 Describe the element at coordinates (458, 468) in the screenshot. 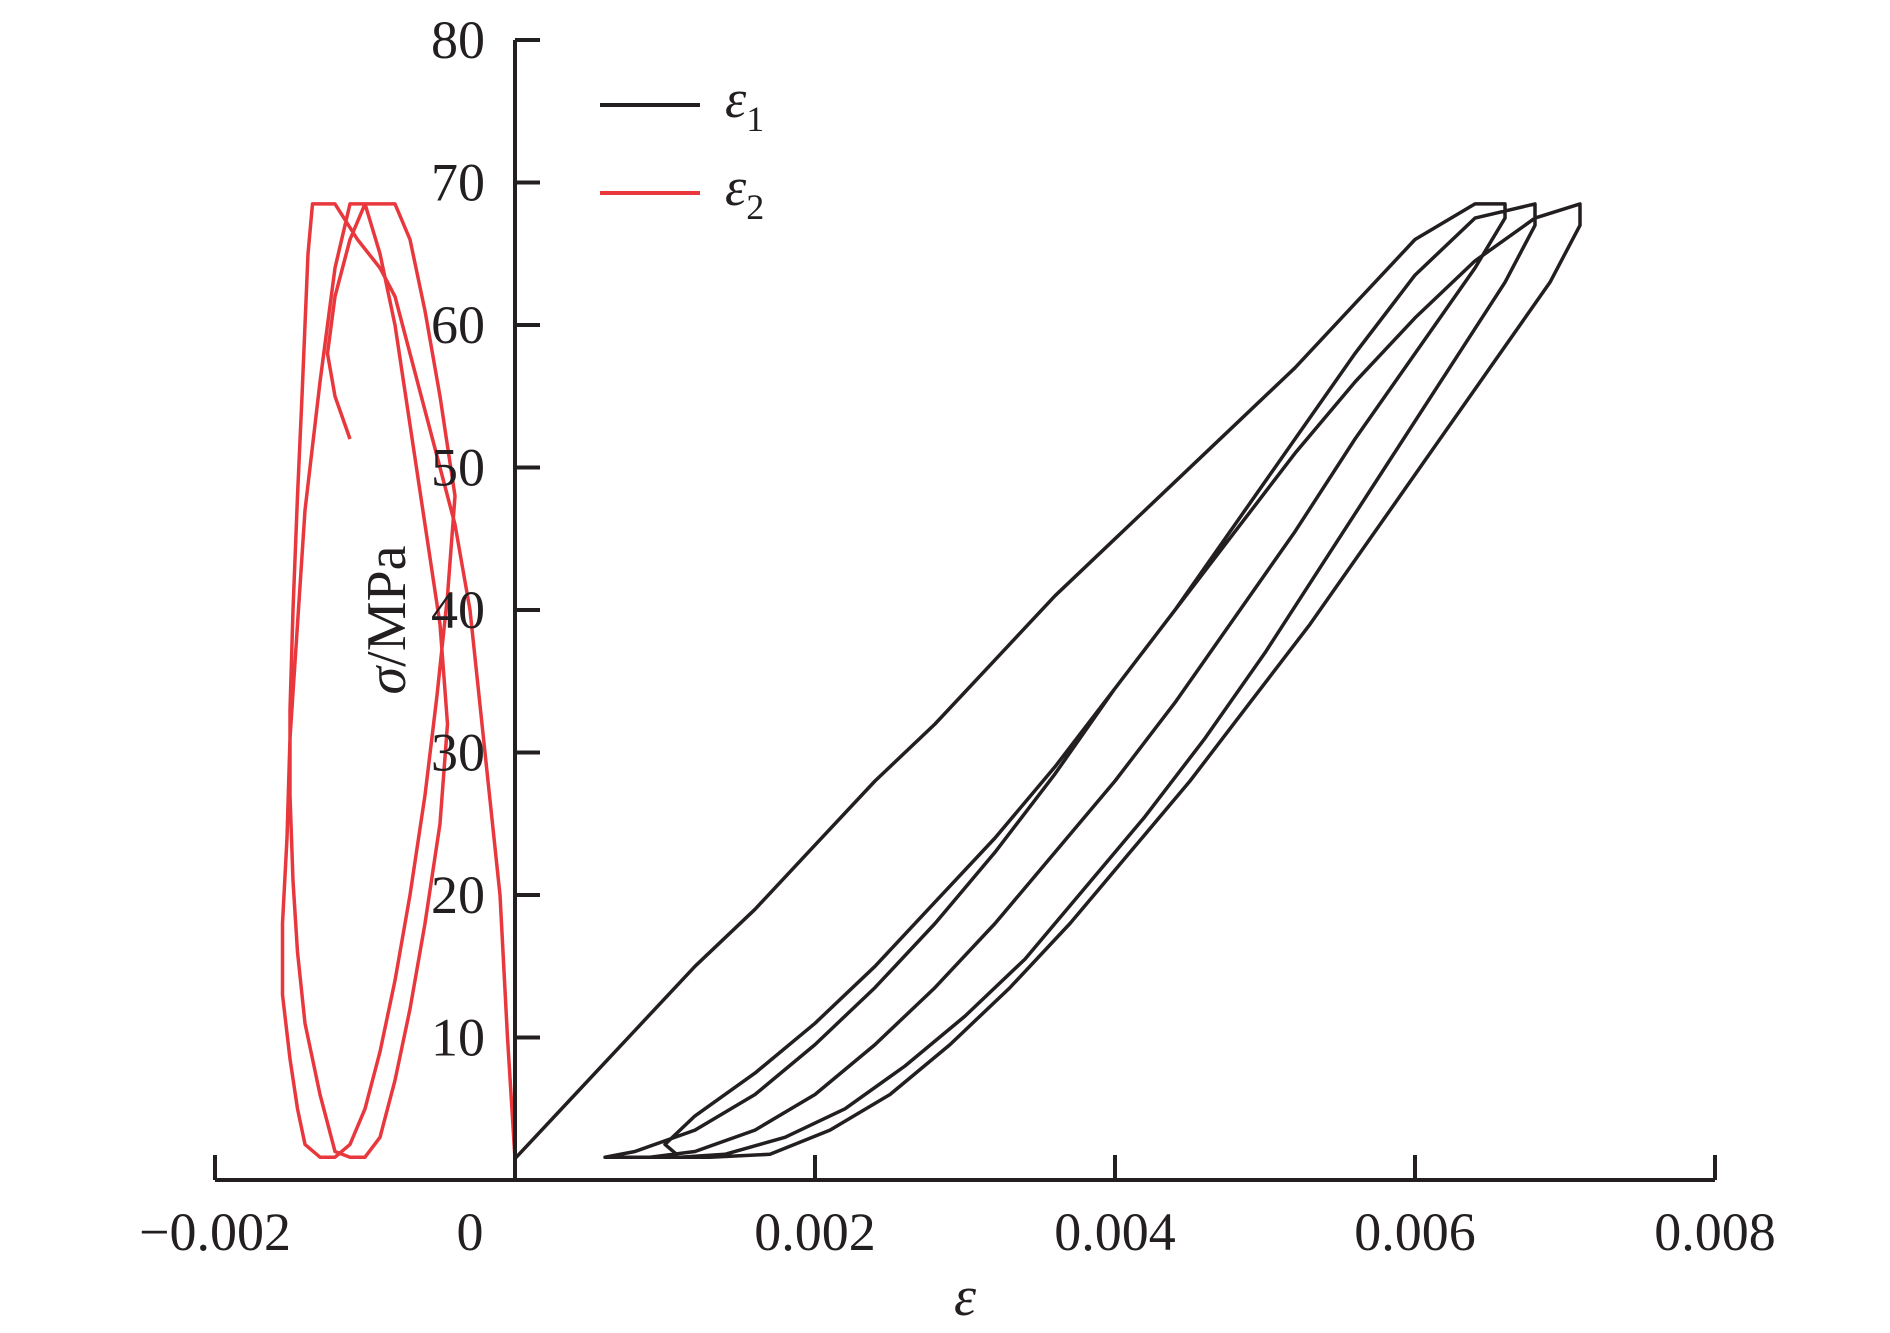

I see `y-tick-label: 50` at that location.